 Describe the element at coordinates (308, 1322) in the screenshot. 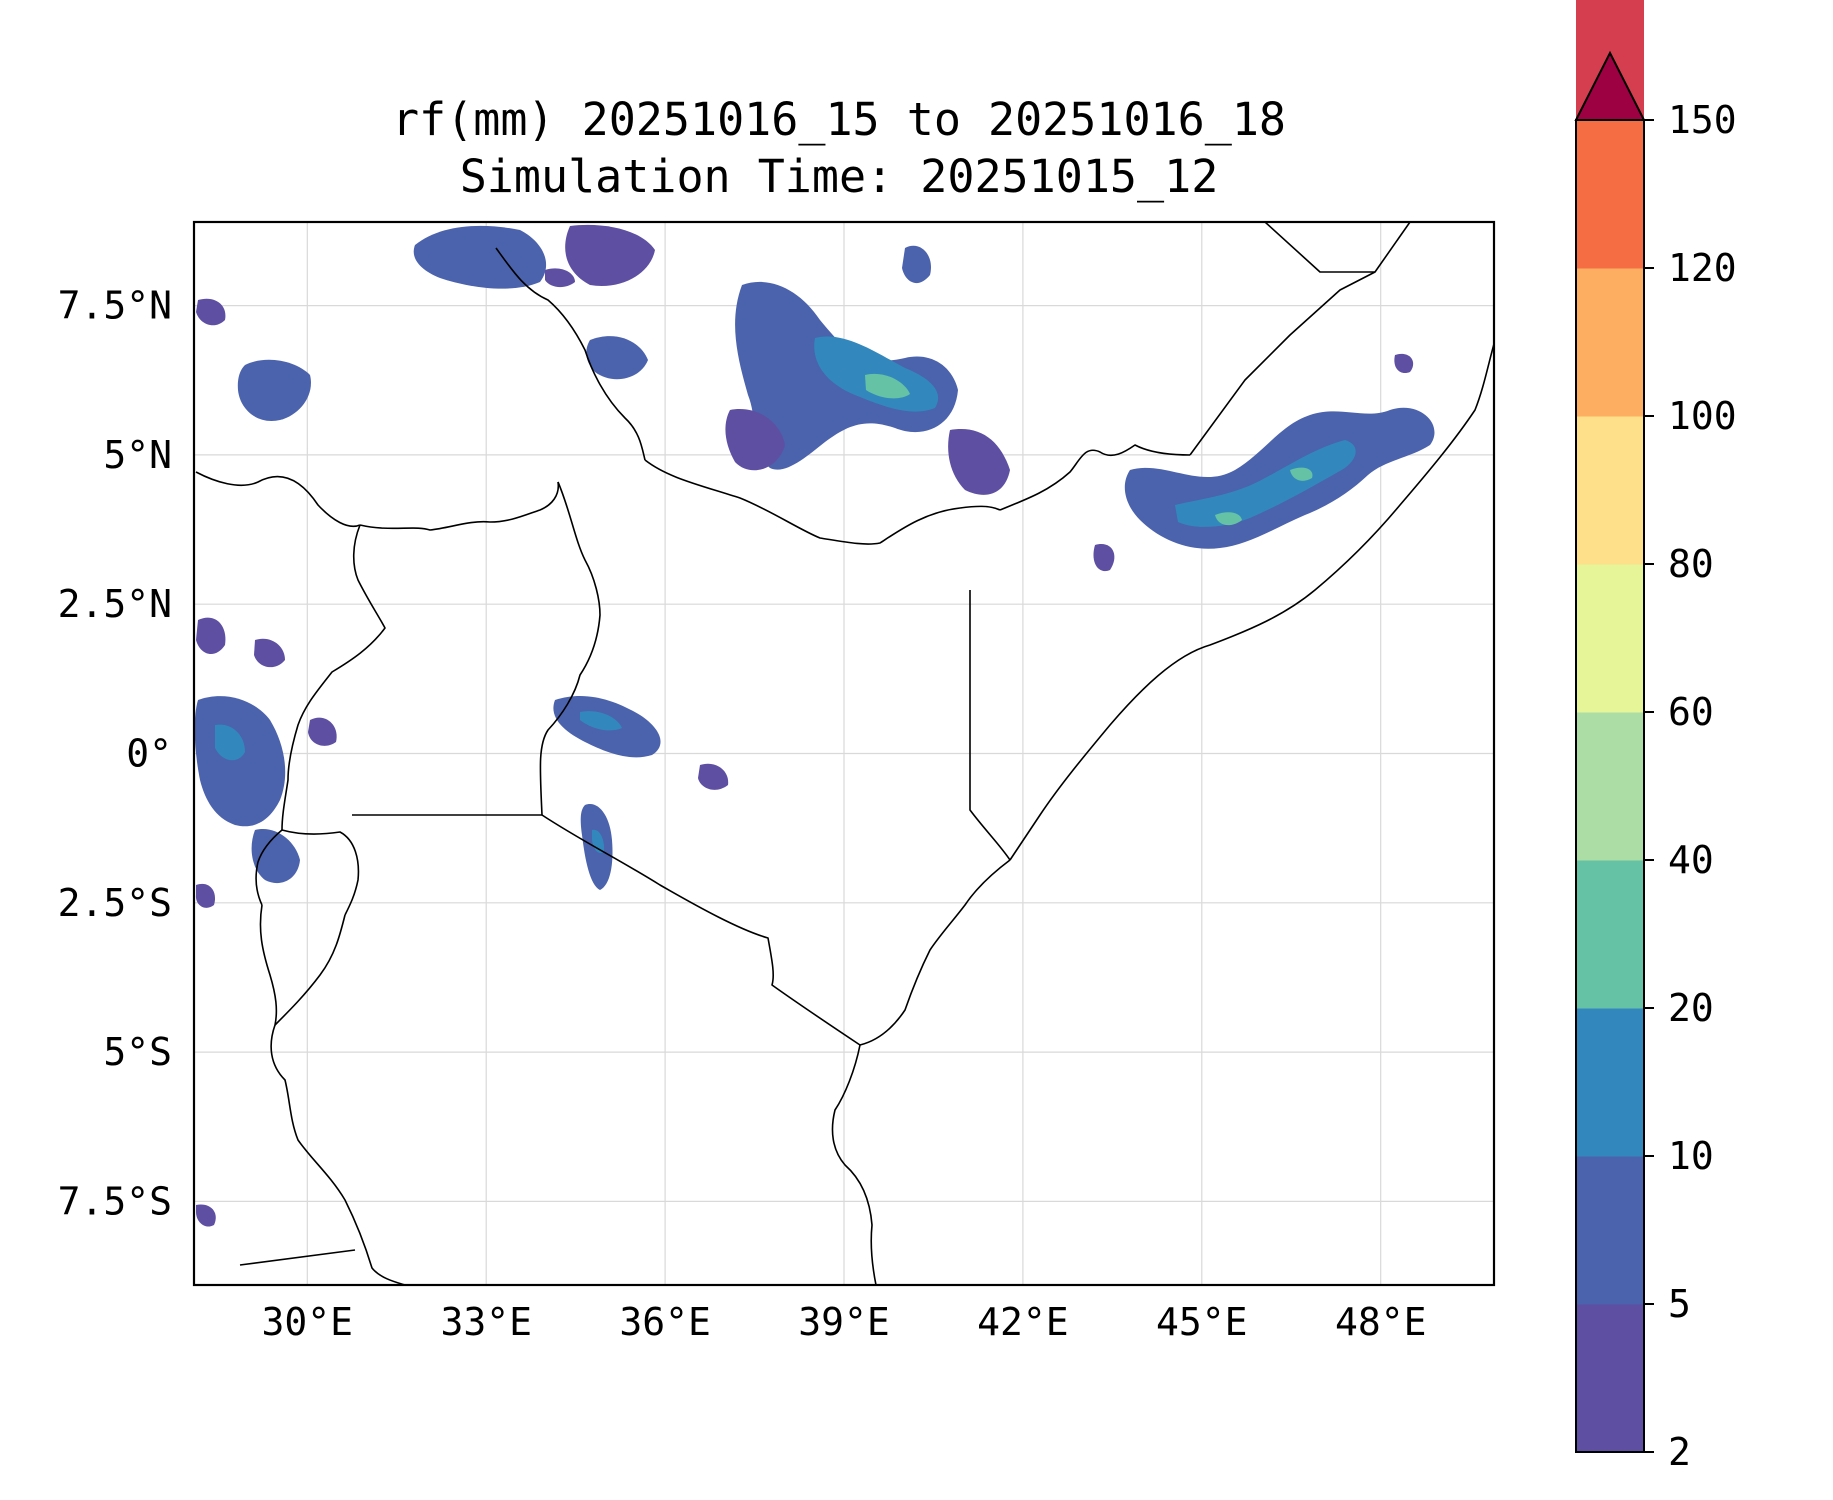

I see `x-tick-label: 30°E` at that location.